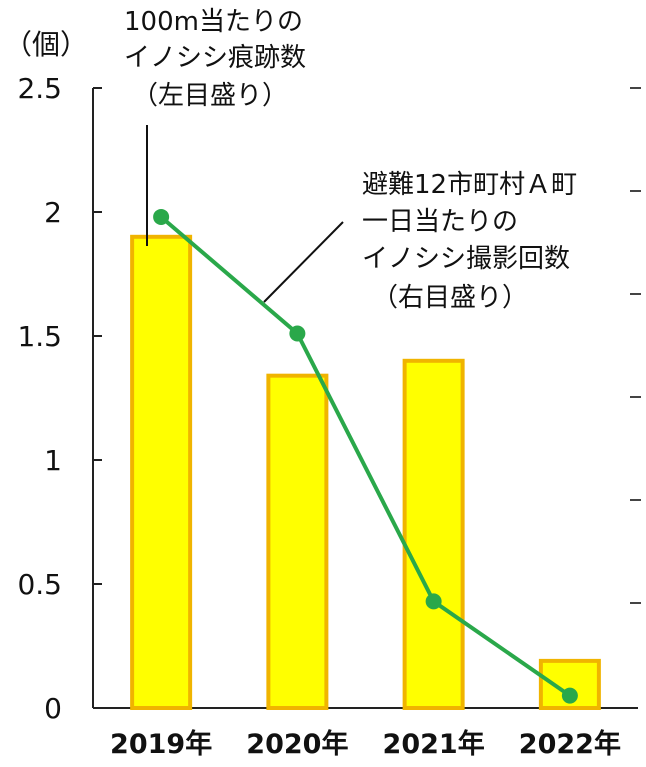  I want to click on line-annotation-line: イノシシ撮影回数, so click(466, 259).